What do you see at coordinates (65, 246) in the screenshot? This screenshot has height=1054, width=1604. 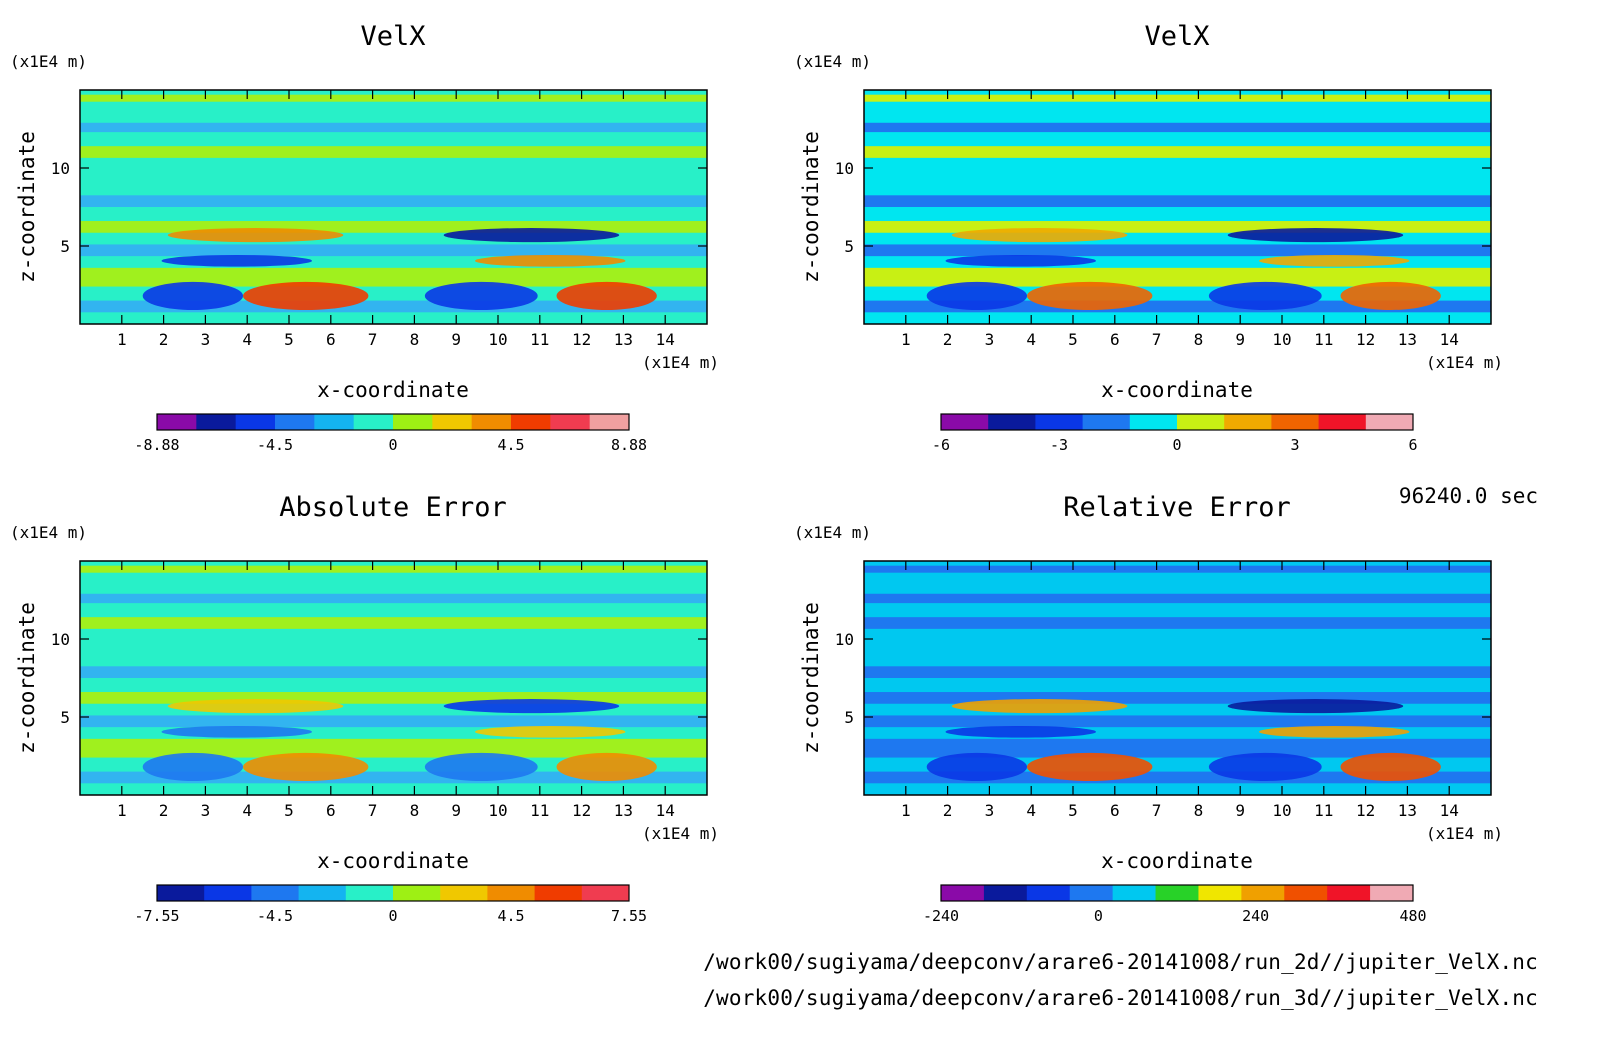 I see `y-tick-label: 5` at bounding box center [65, 246].